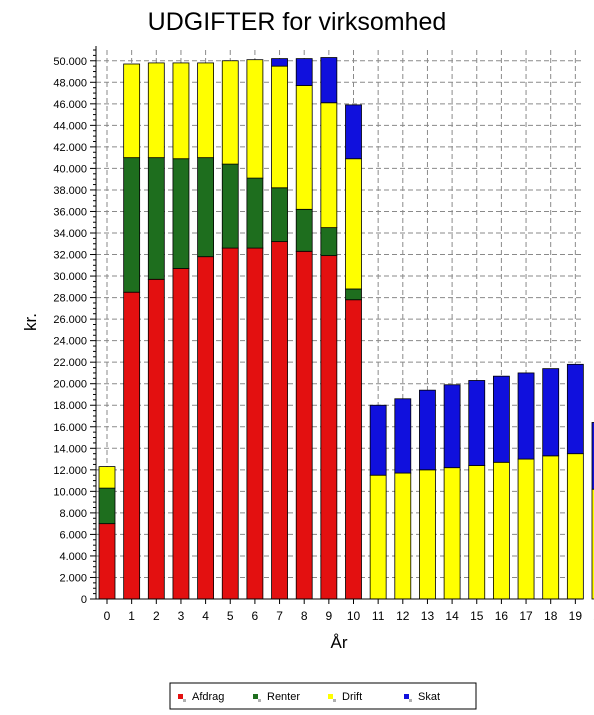  I want to click on y-tick-label: 28.000, so click(70, 299).